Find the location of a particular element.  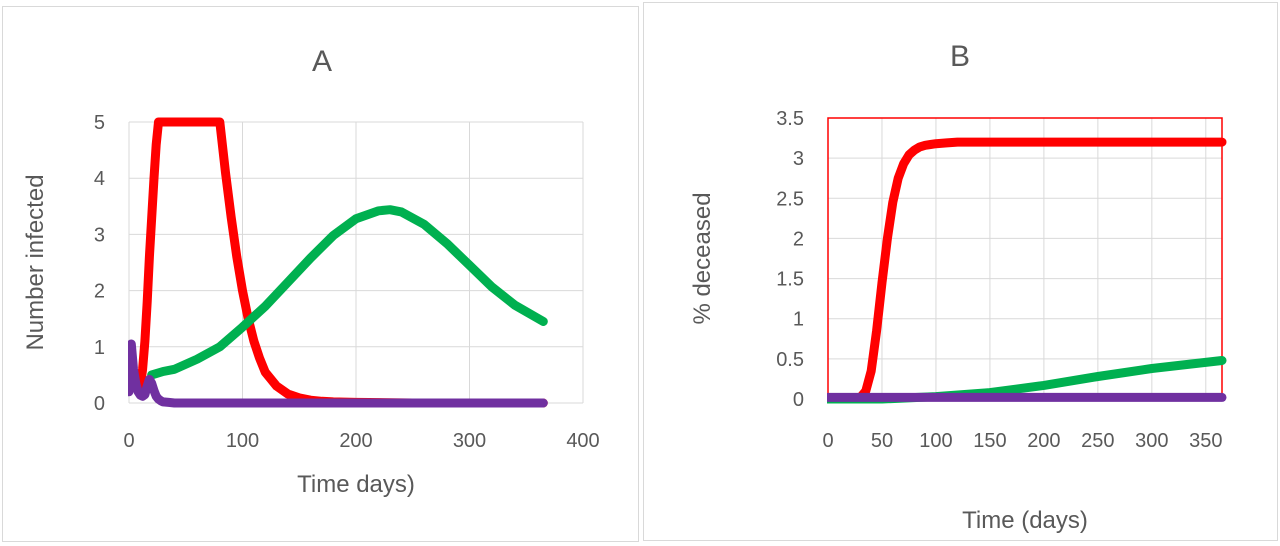

x-tick-label: 250 is located at coordinates (1097, 441).